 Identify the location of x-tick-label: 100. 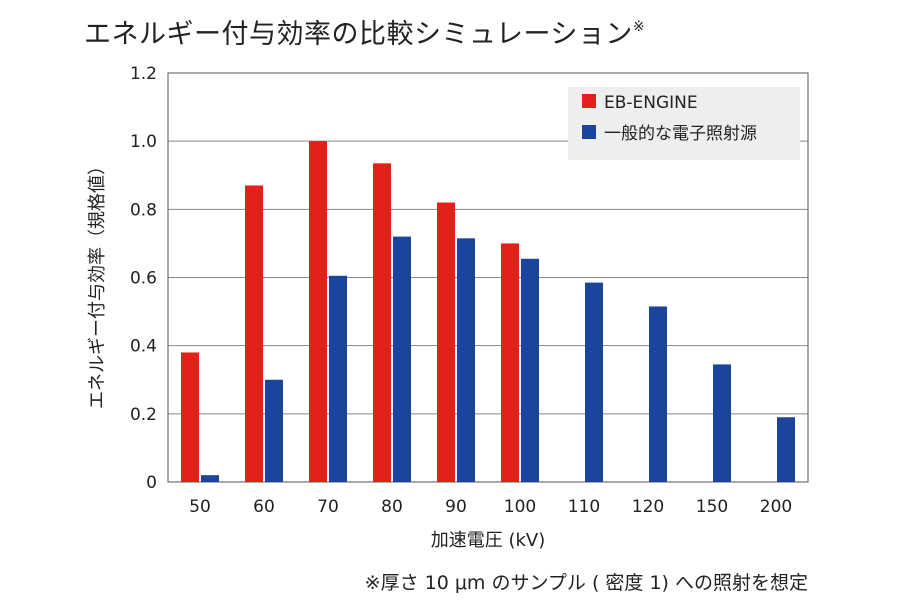
(520, 507).